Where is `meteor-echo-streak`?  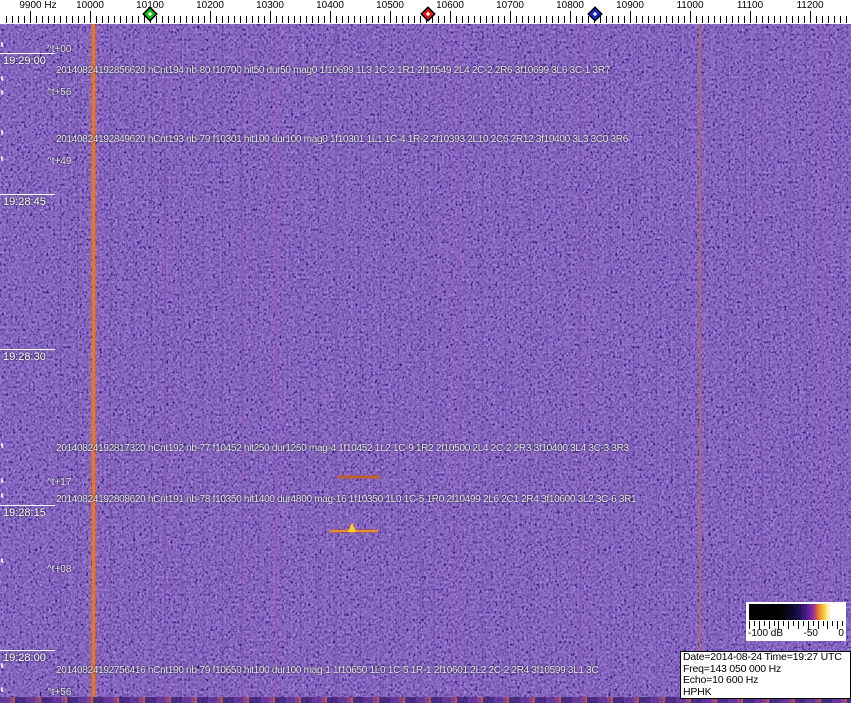
meteor-echo-streak is located at coordinates (359, 477).